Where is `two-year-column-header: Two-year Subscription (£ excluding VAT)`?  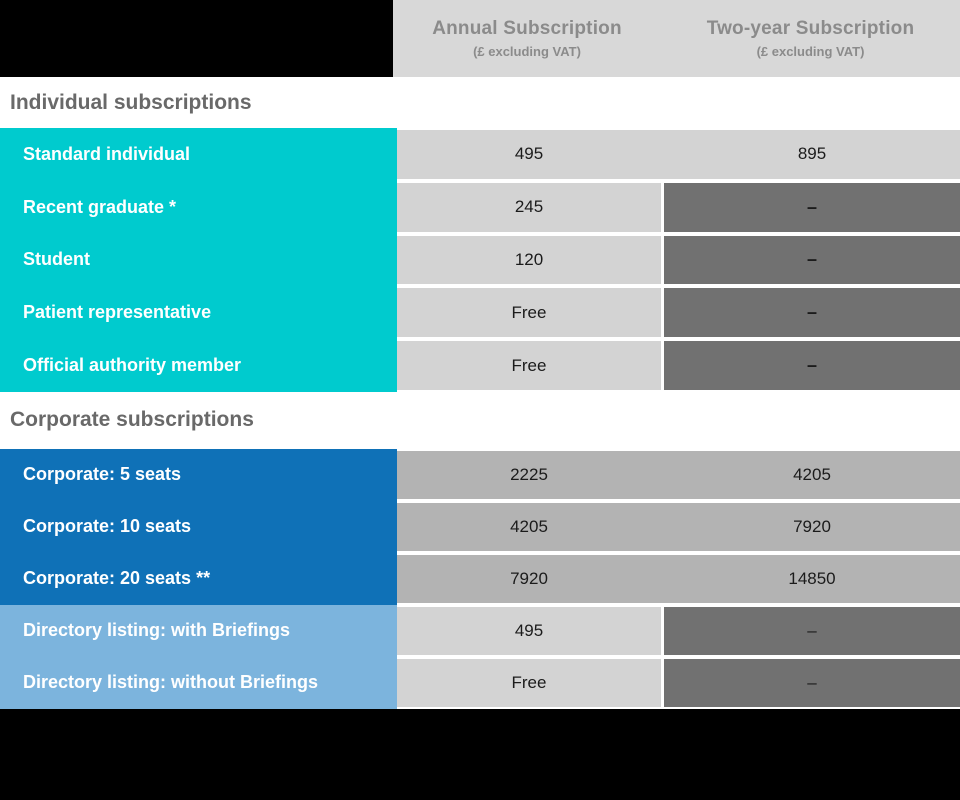
two-year-column-header: Two-year Subscription (£ excluding VAT) is located at coordinates (810, 38).